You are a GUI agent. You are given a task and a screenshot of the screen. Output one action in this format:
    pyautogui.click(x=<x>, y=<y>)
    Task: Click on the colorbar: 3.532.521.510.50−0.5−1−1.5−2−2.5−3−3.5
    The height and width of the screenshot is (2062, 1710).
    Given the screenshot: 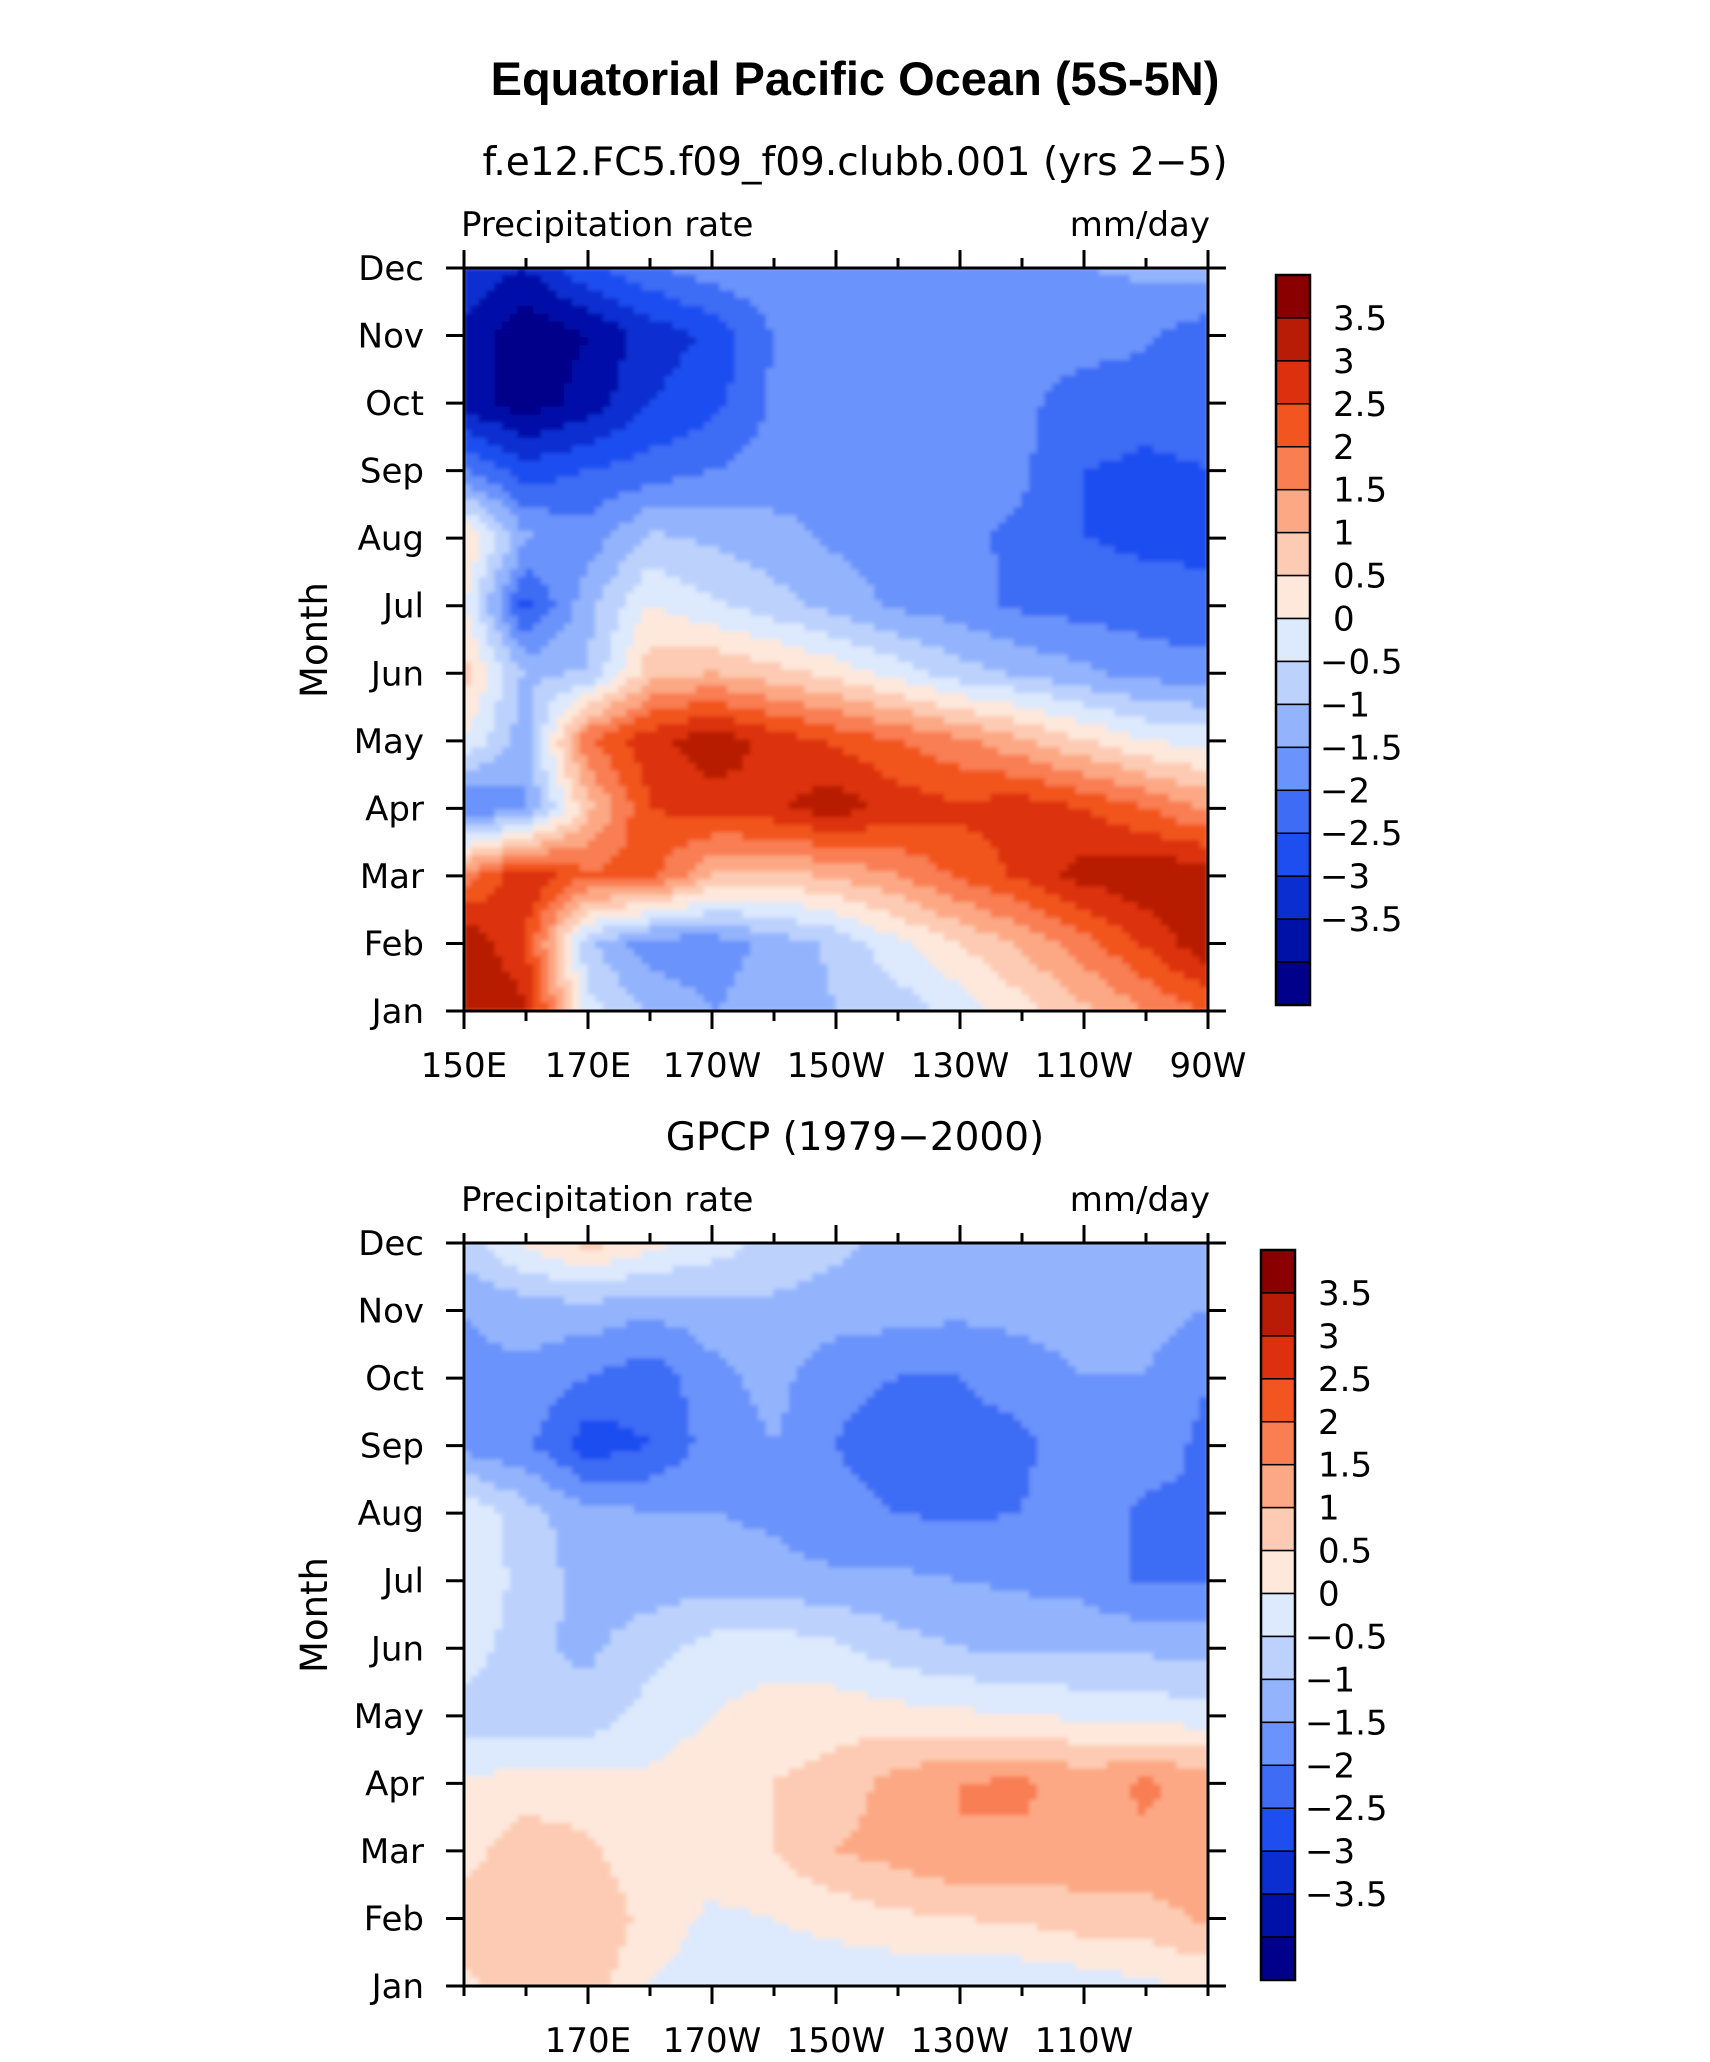 What is the action you would take?
    pyautogui.click(x=1323, y=1615)
    